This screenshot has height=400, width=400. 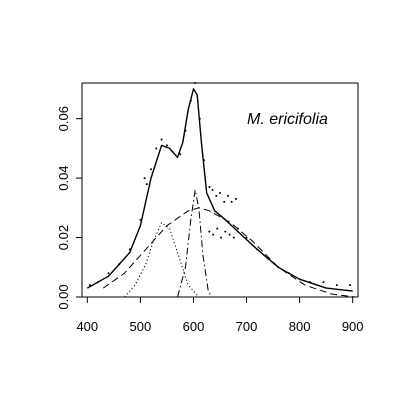 What do you see at coordinates (141, 326) in the screenshot?
I see `x-tick-label: 500` at bounding box center [141, 326].